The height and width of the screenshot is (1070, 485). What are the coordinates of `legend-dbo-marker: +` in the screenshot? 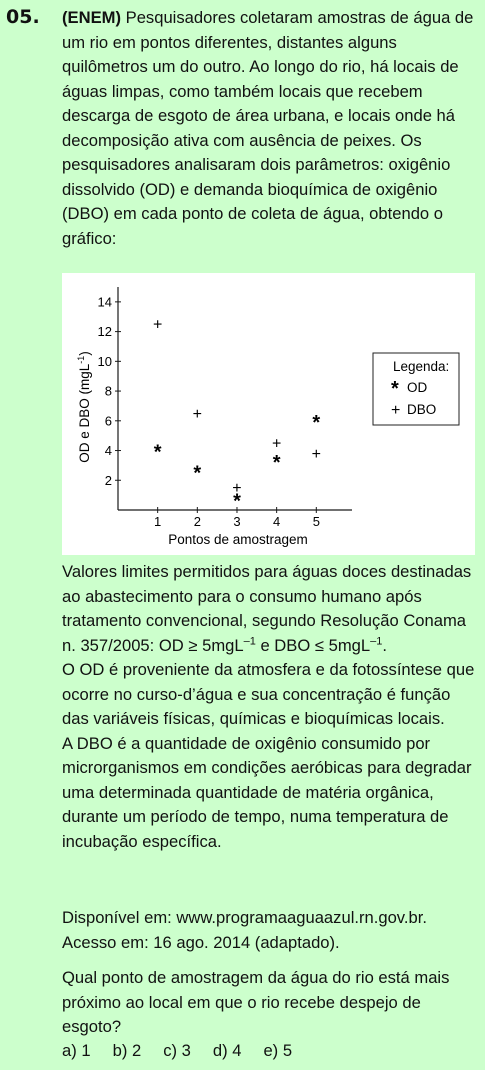 It's located at (395, 410).